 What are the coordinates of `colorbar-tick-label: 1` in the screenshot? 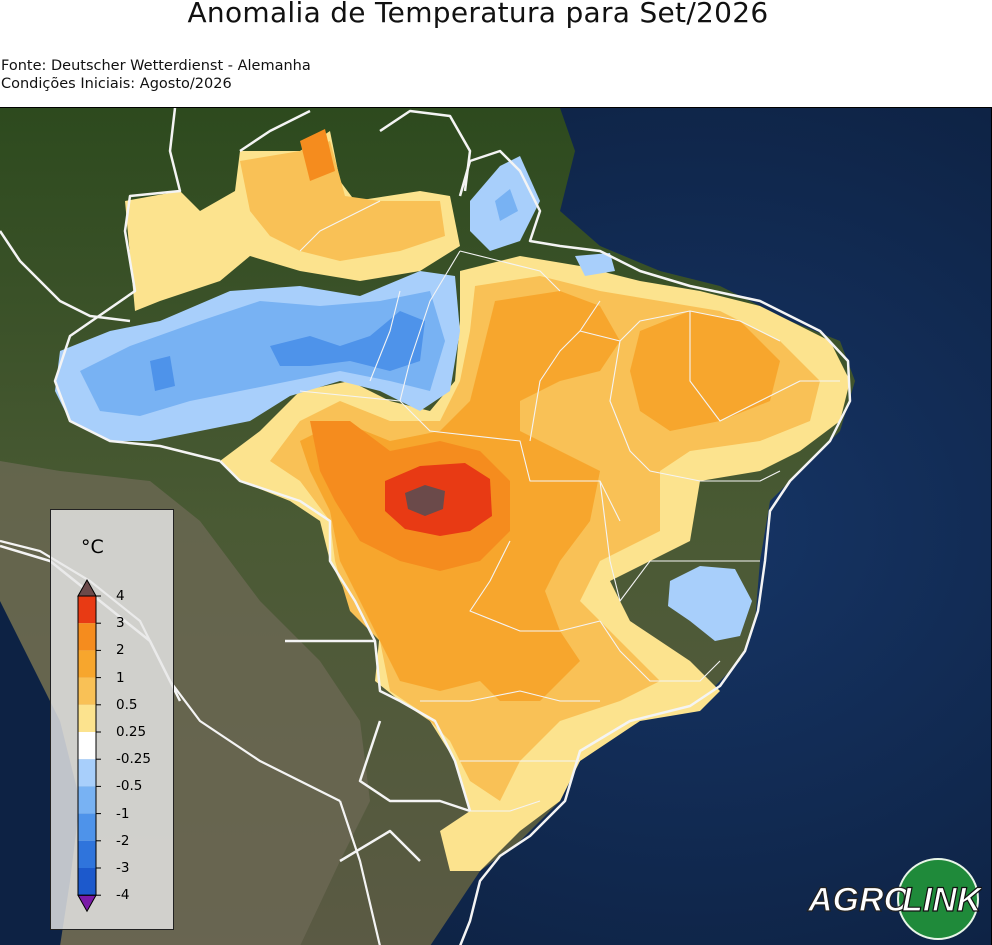 It's located at (120, 677).